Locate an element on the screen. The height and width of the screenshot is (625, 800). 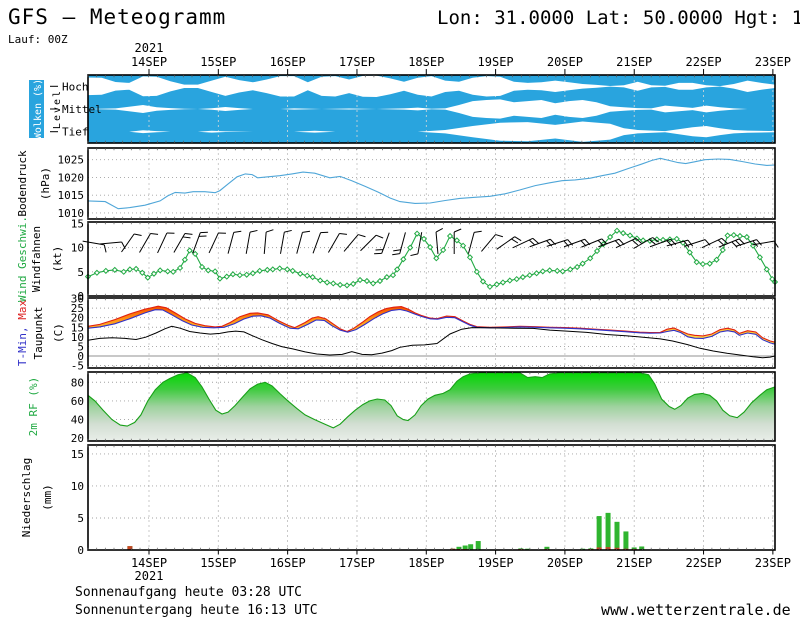
cloud-cover-mid is located at coordinates (431, 109).